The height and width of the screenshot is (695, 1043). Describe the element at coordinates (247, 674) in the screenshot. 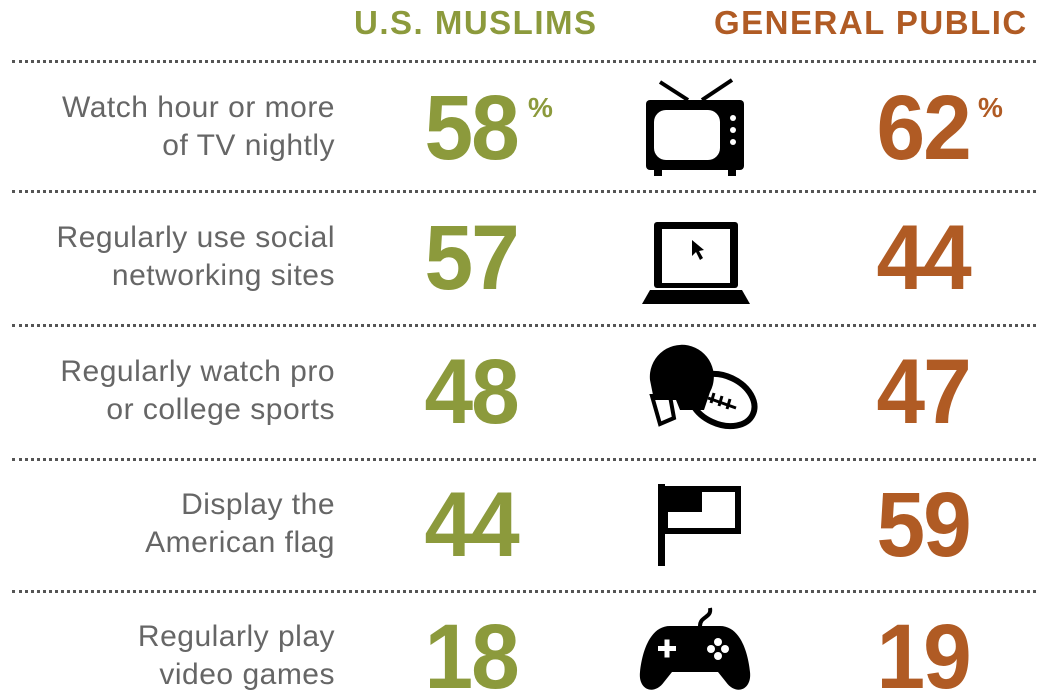

I see `row-label: video games` at that location.